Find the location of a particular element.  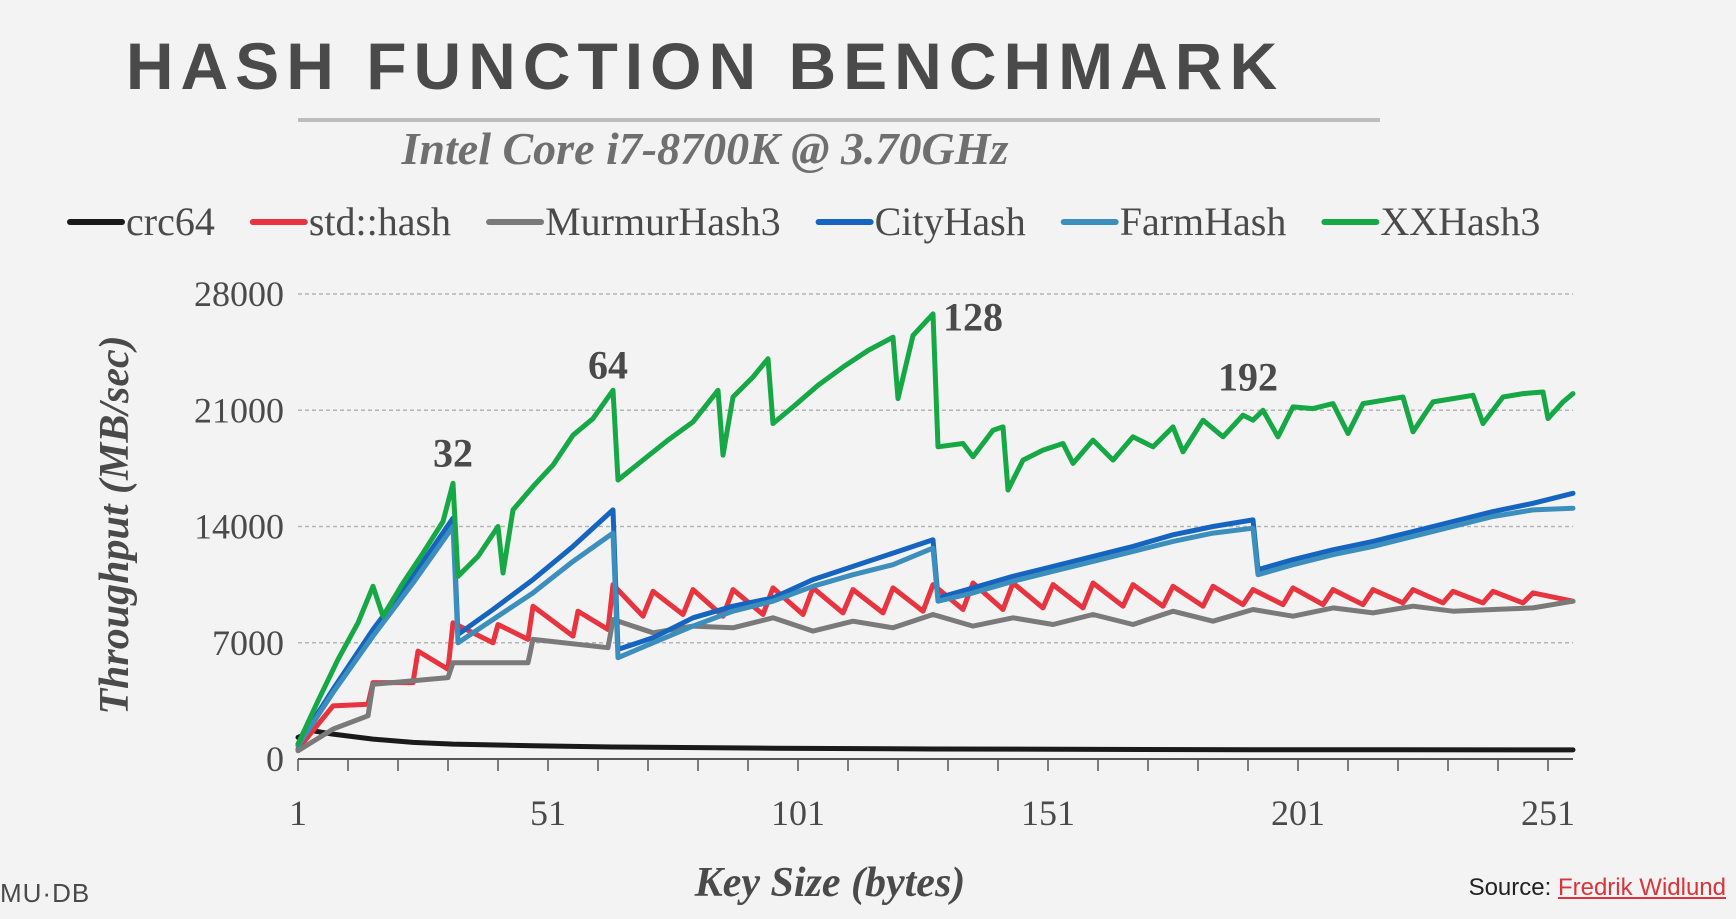

y-tick-label: 28000 is located at coordinates (239, 294).